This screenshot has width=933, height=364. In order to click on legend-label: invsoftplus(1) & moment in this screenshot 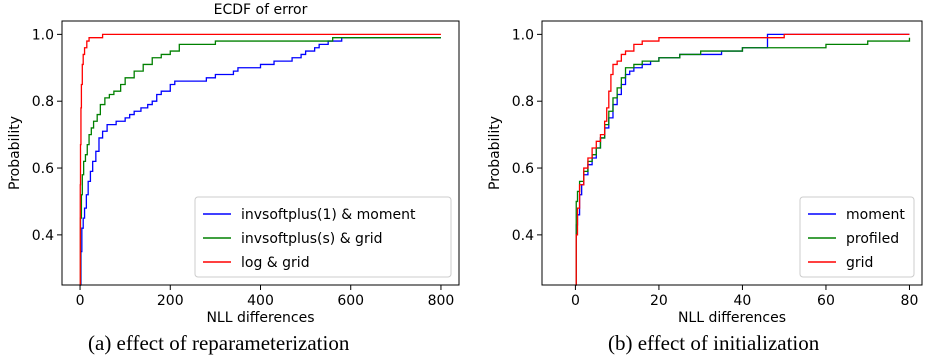, I will do `click(328, 215)`.